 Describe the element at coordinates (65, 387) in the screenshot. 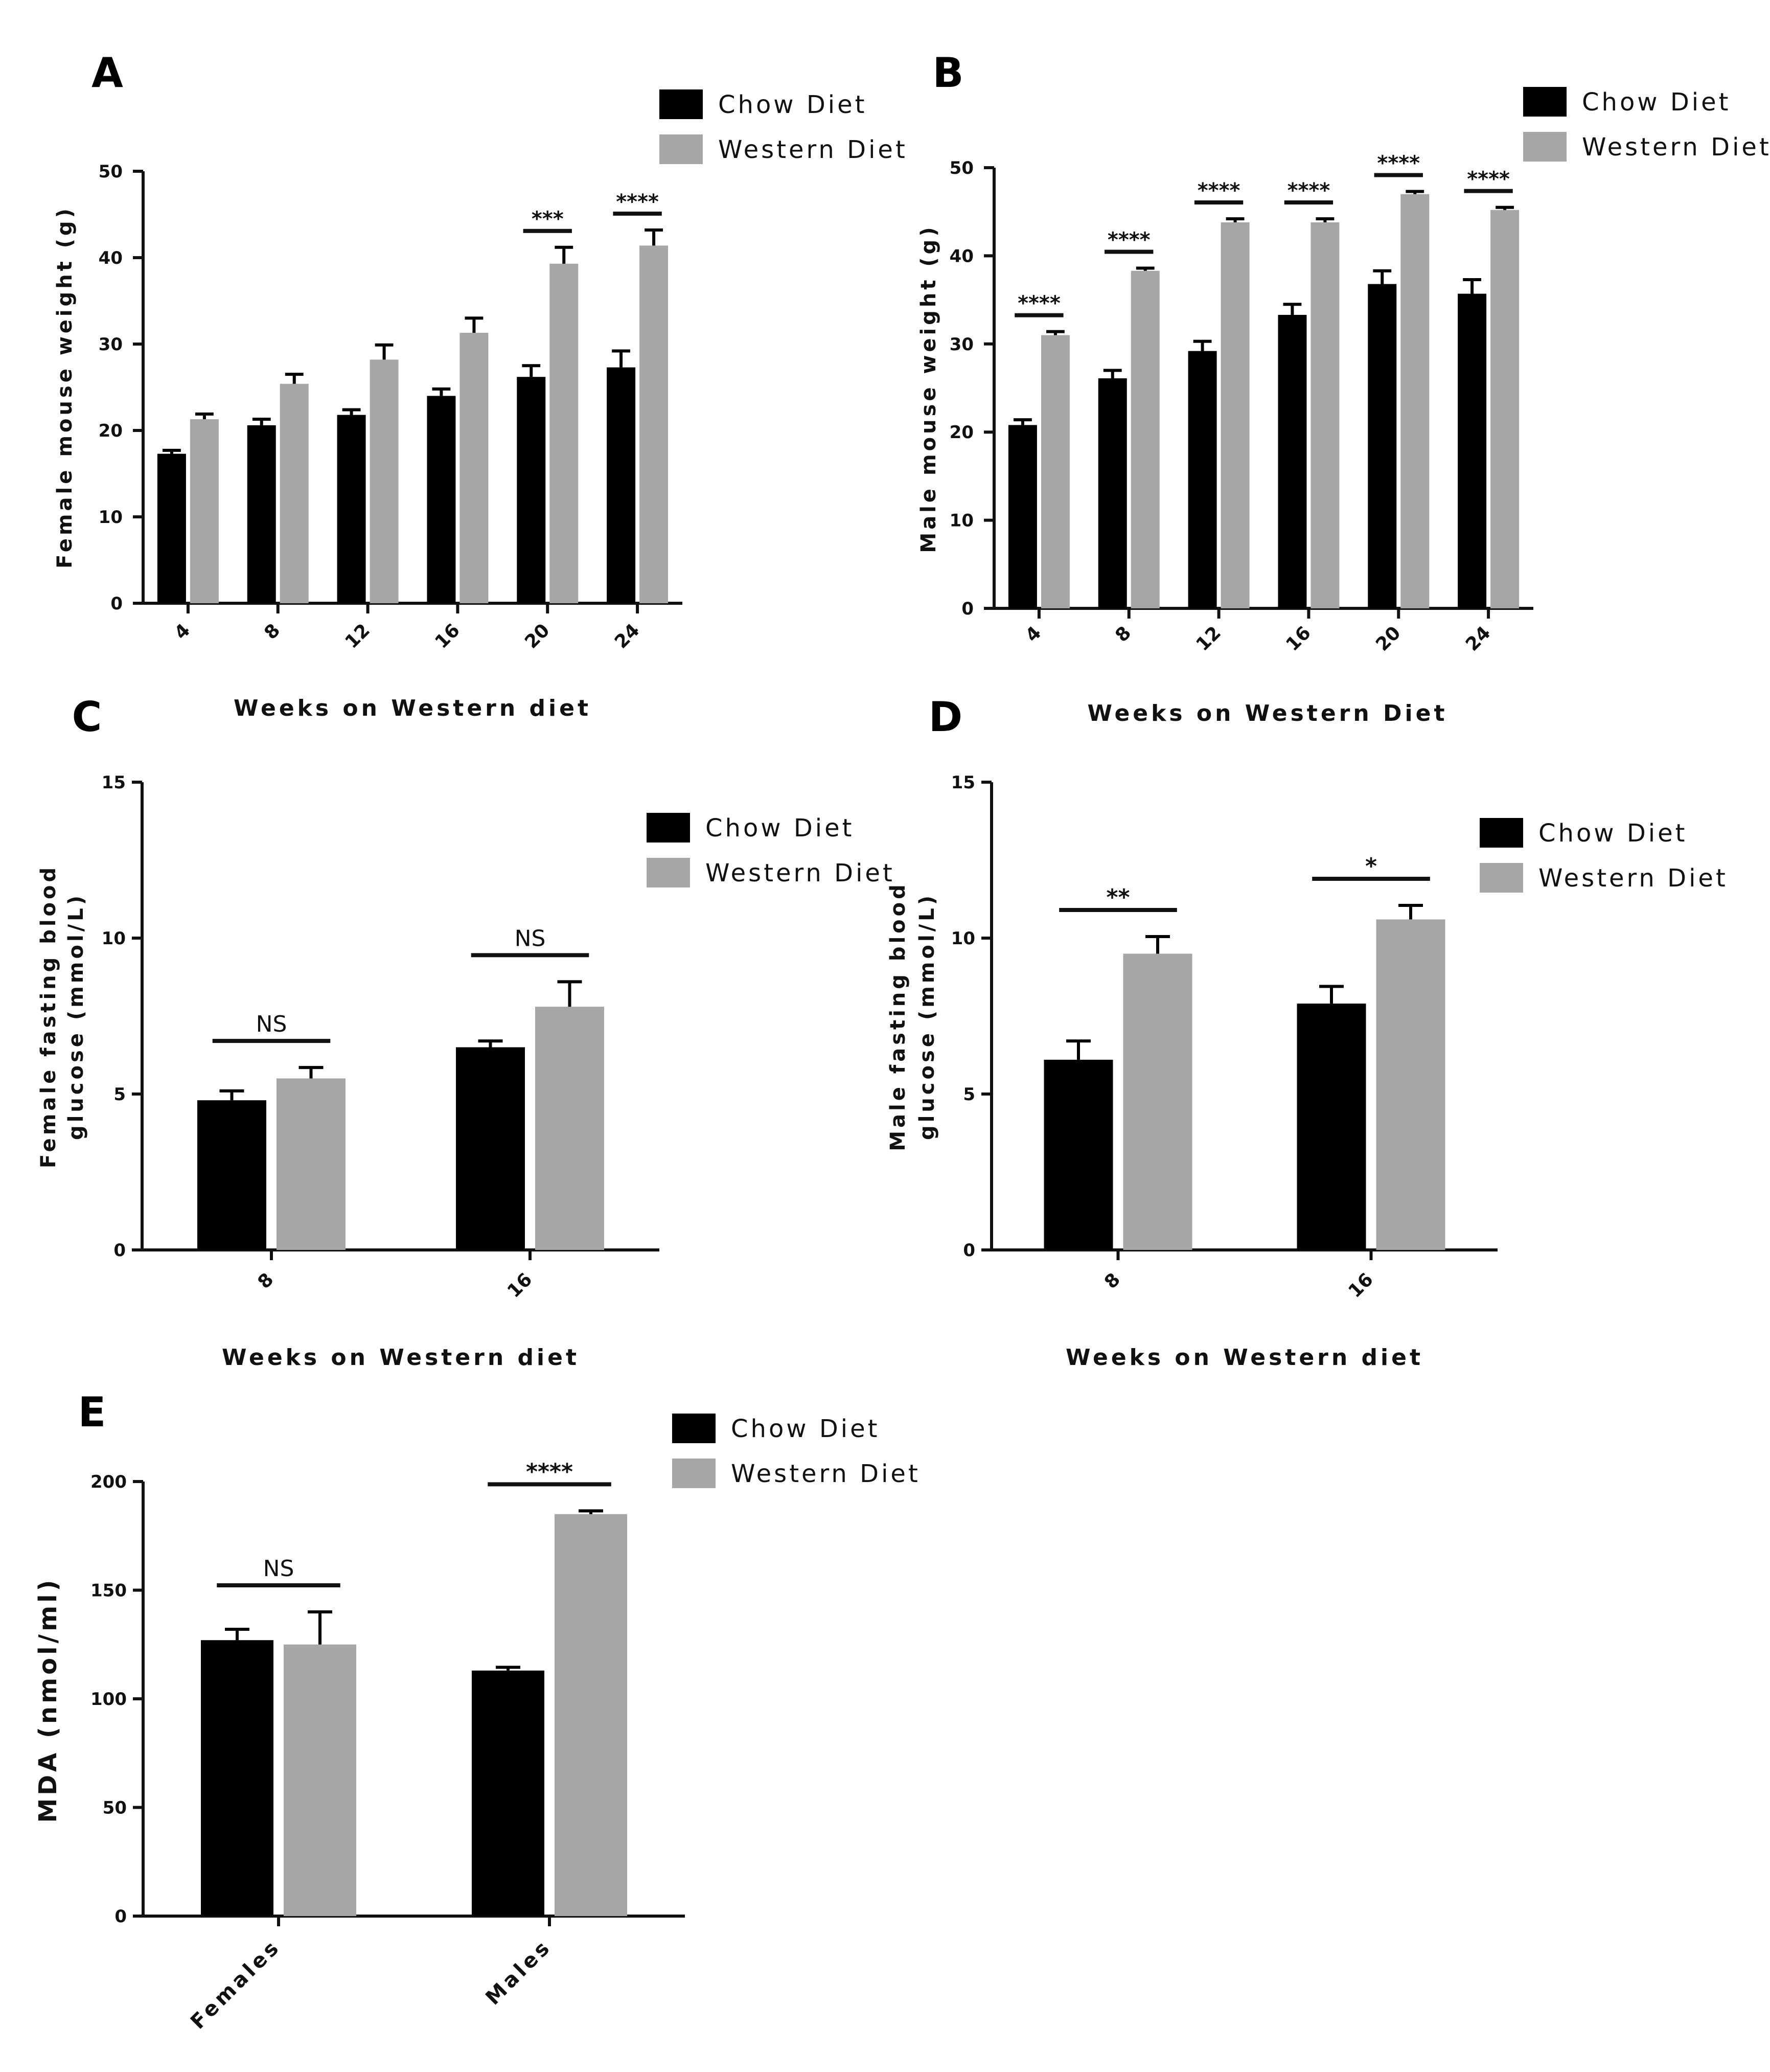

I see `y-axis-title: Female mouse weight (g)` at that location.